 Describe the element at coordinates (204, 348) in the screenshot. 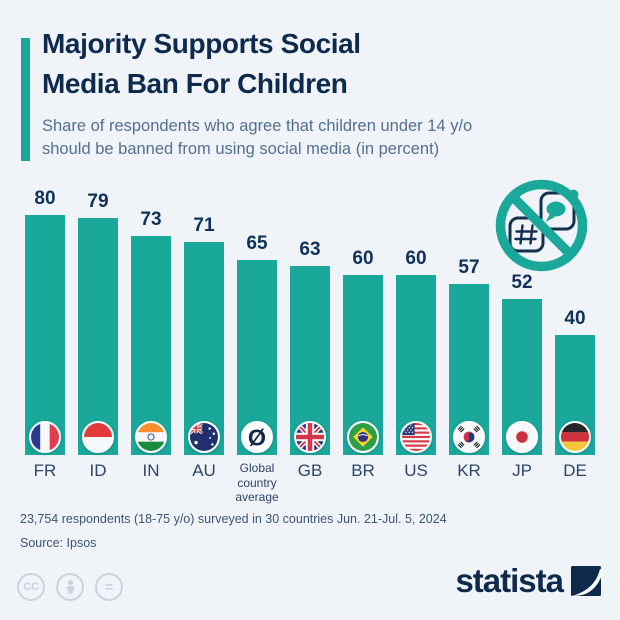

I see `bar-au` at that location.